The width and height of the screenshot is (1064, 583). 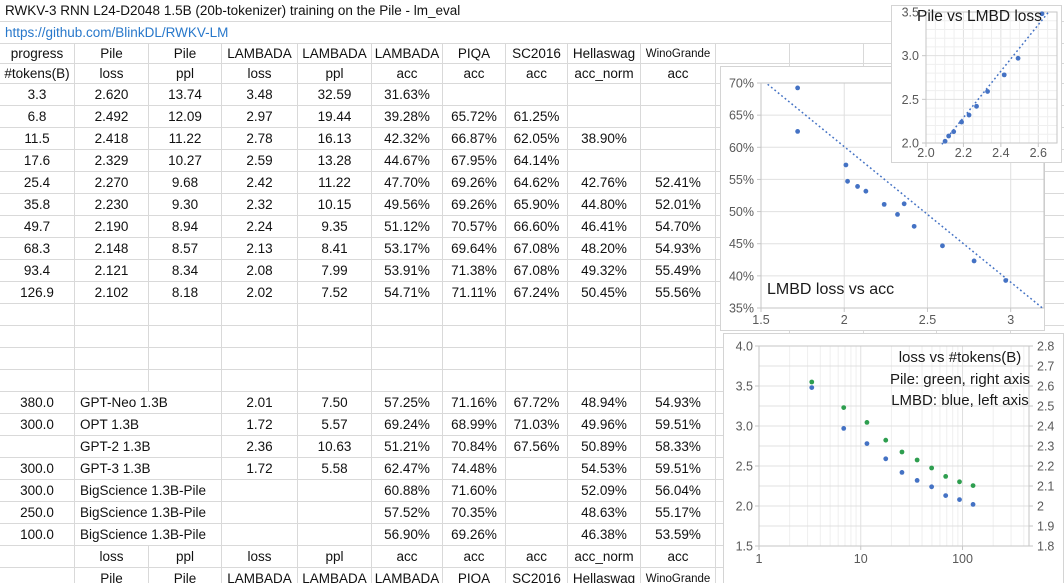 What do you see at coordinates (335, 74) in the screenshot?
I see `column-header: ppl` at bounding box center [335, 74].